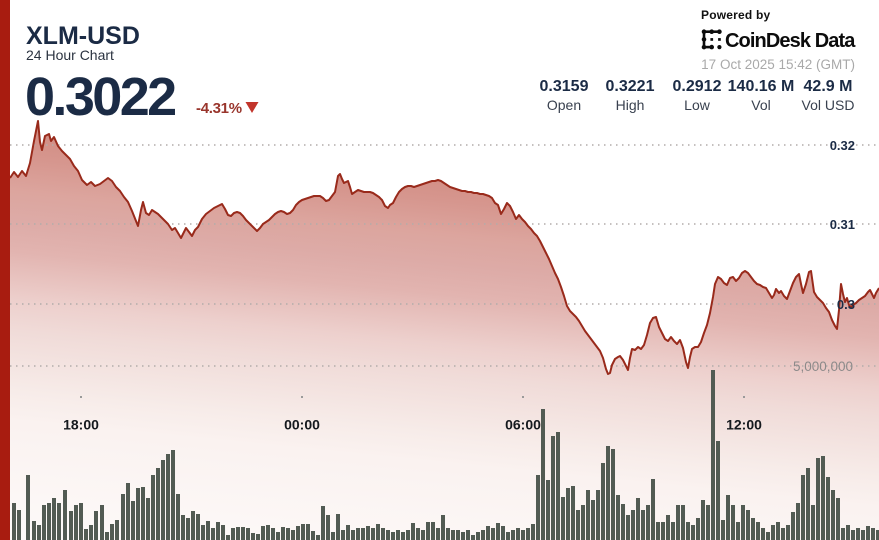 The width and height of the screenshot is (879, 540). Describe the element at coordinates (846, 304) in the screenshot. I see `svg-text: 0.3` at that location.